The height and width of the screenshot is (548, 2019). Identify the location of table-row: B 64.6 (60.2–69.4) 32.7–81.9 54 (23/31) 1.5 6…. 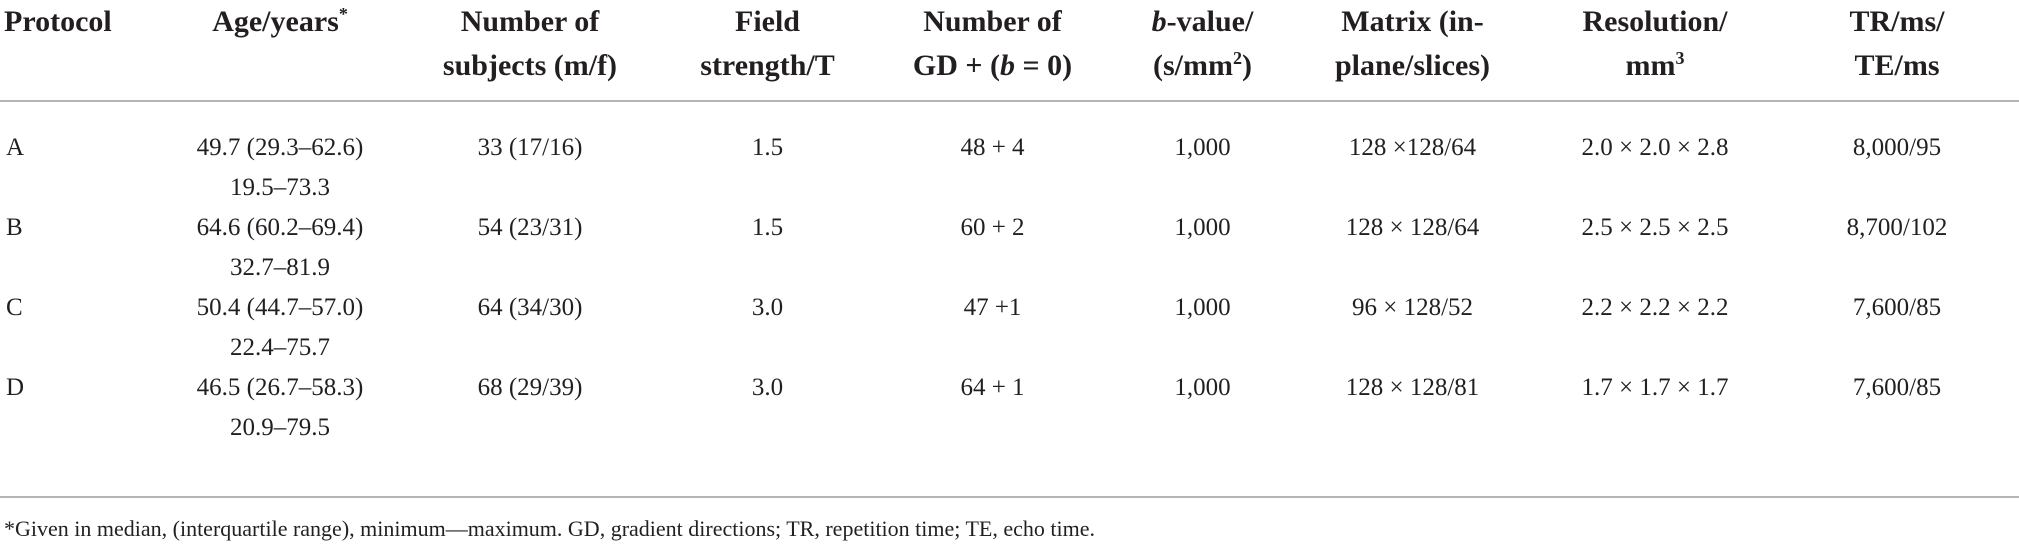
(1009, 248).